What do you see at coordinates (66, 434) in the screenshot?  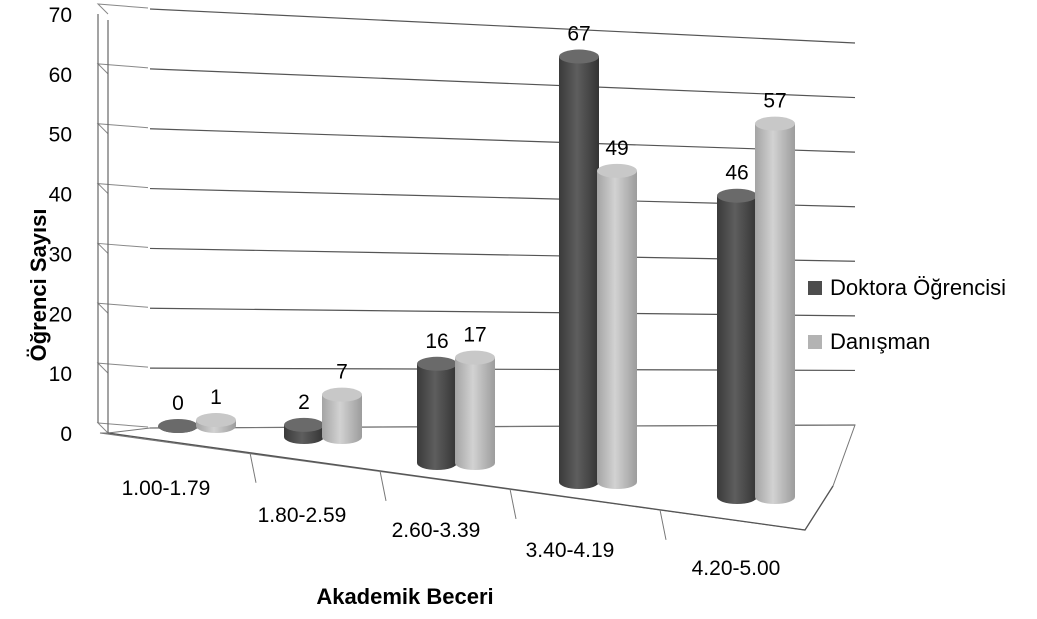 I see `y-tick-label: 0` at bounding box center [66, 434].